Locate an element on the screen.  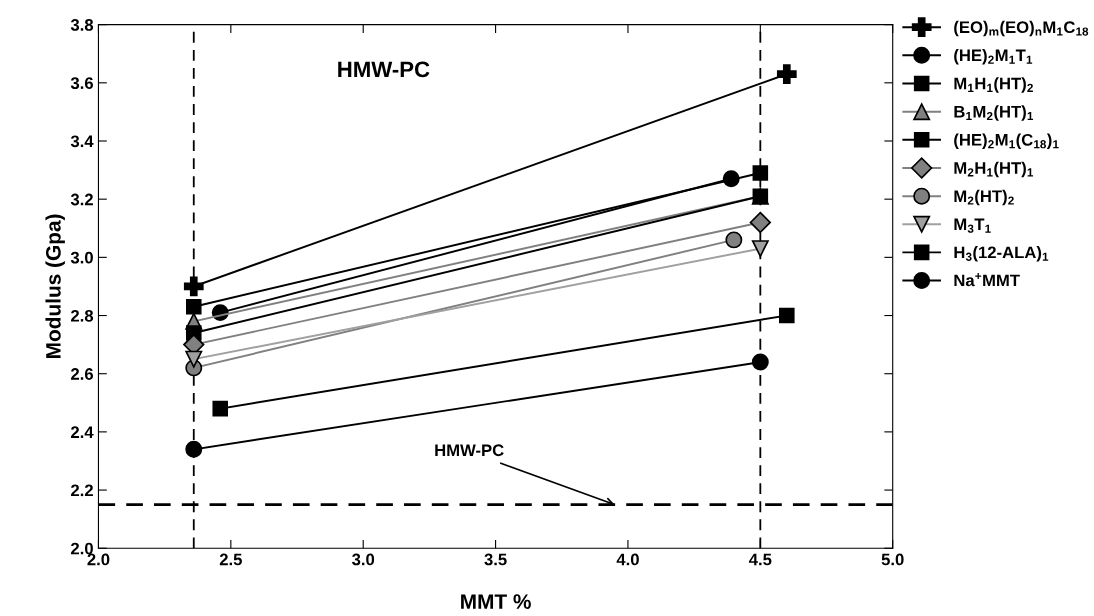
x-tick-label: 3.0 is located at coordinates (363, 559).